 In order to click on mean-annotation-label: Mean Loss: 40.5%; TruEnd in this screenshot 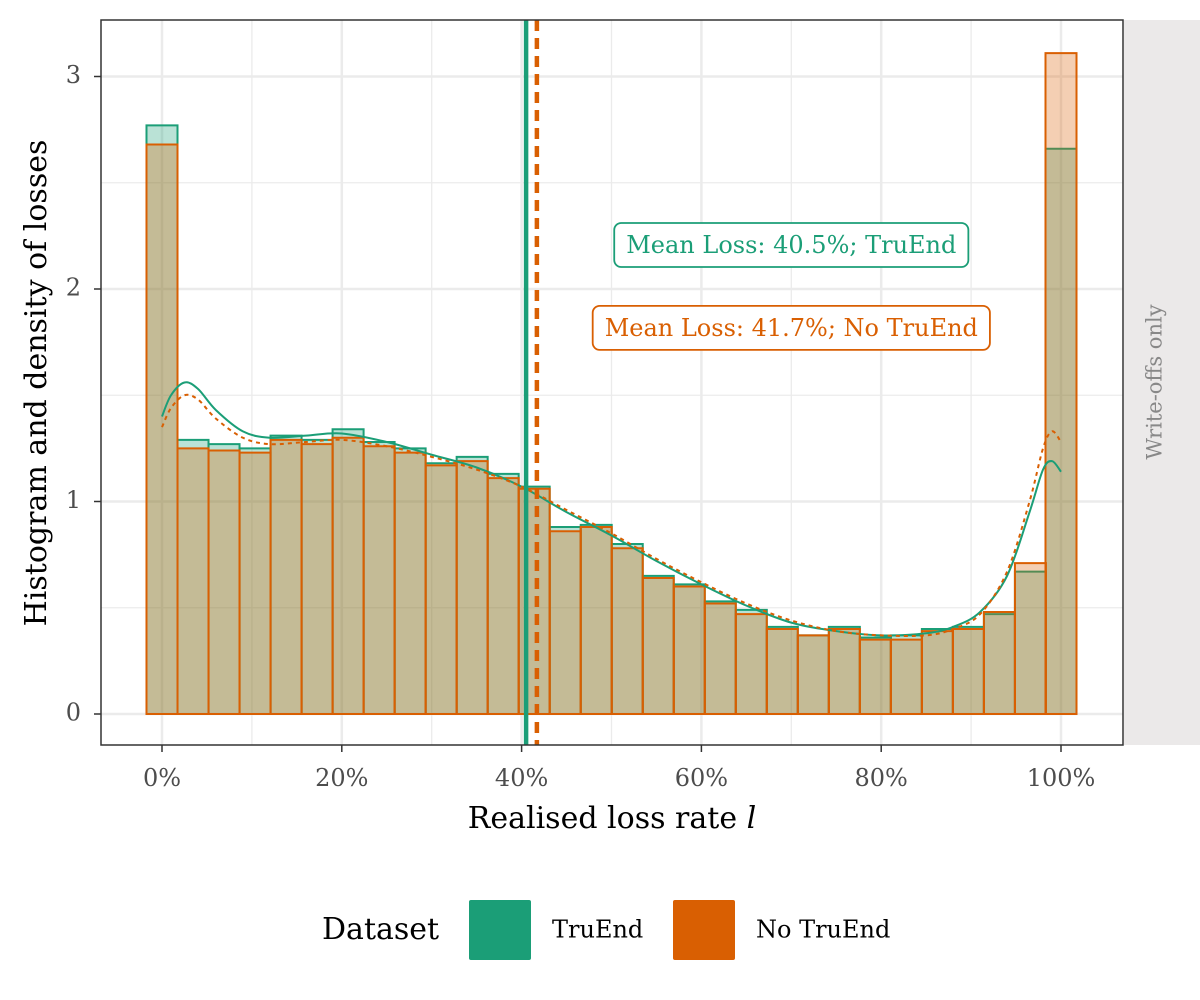, I will do `click(791, 245)`.